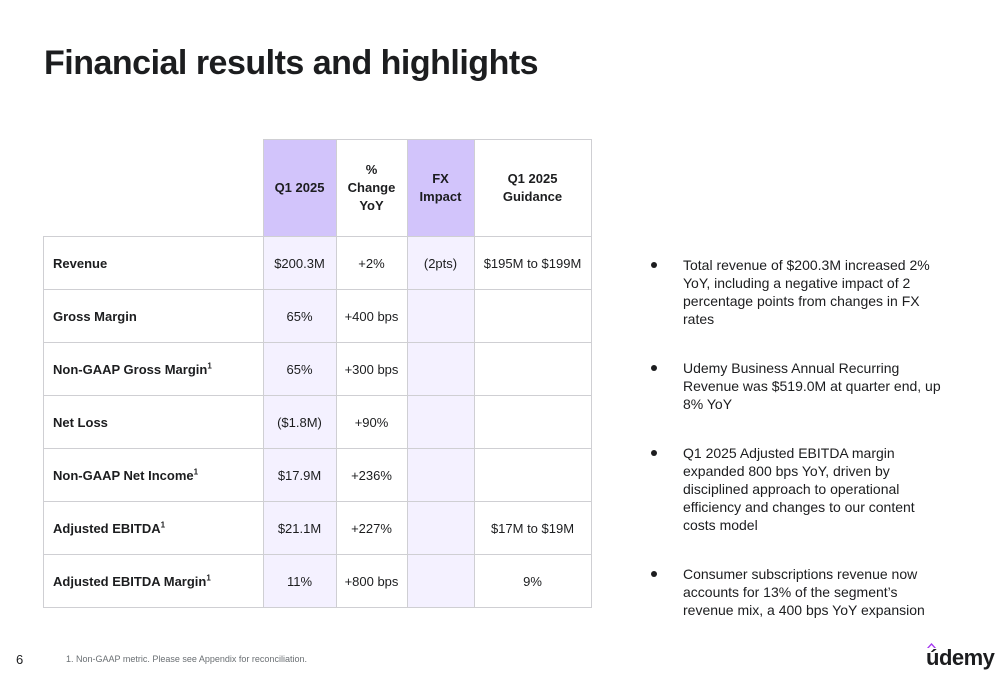 Image resolution: width=1000 pixels, height=685 pixels. I want to click on row-label: Gross Margin, so click(153, 316).